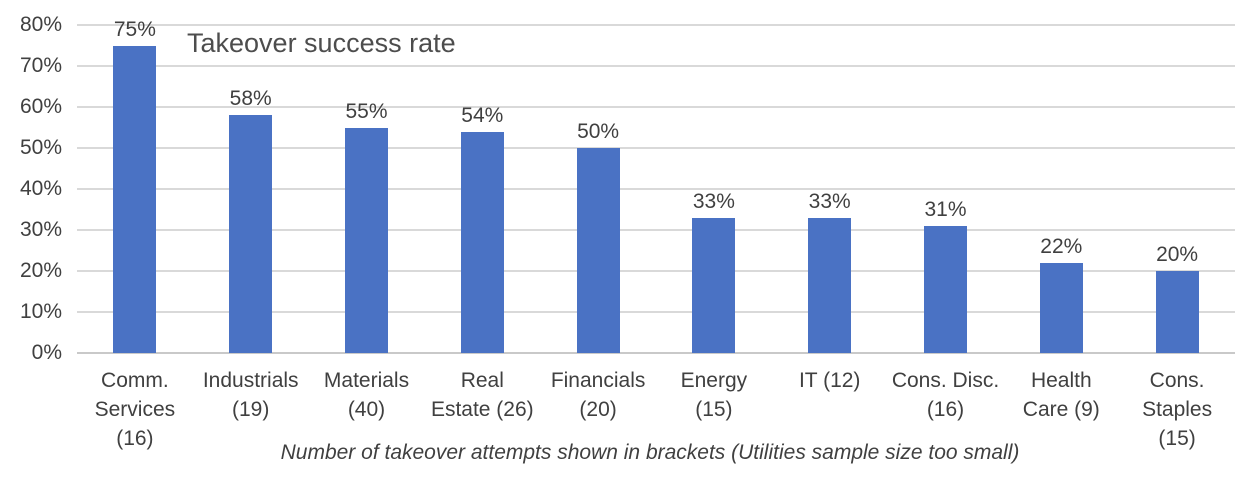 The width and height of the screenshot is (1247, 483). I want to click on x-category-label-line: Health, so click(1061, 380).